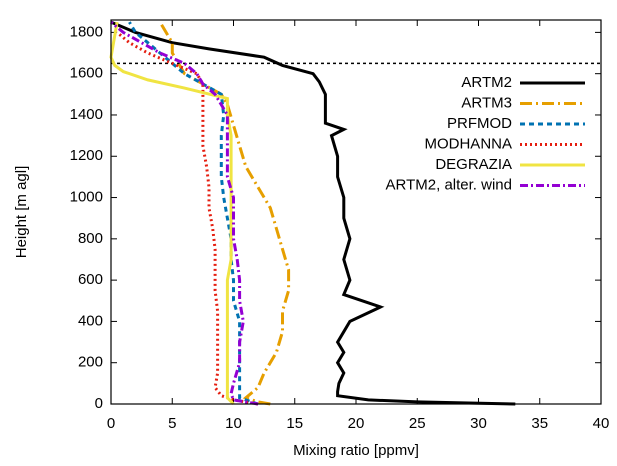 The image size is (617, 466). I want to click on y-axis-label: Height [m agl], so click(21, 212).